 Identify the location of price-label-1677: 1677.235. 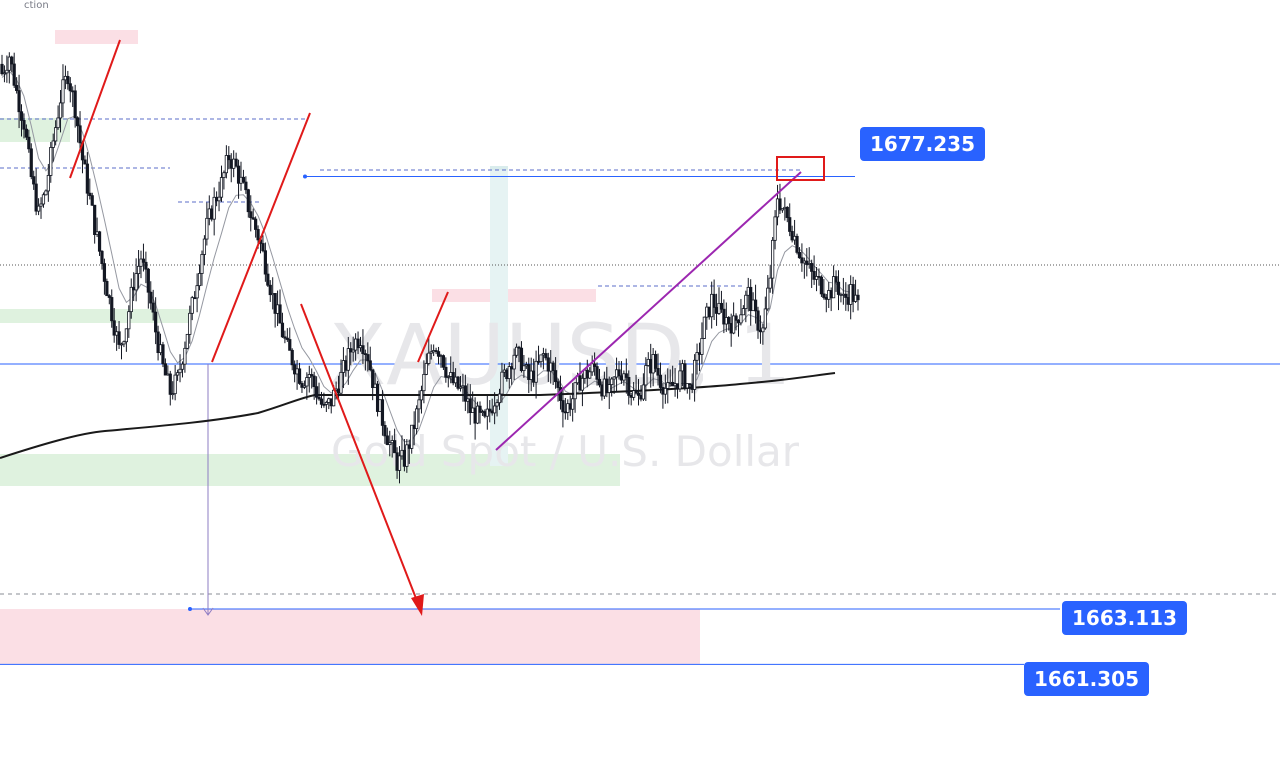
(923, 144).